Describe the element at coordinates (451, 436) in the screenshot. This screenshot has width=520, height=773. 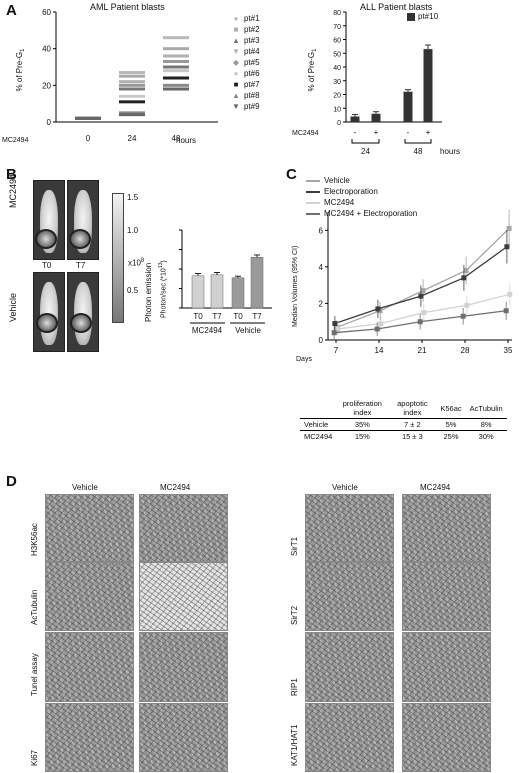
I see `c-table-cell: 25%` at that location.